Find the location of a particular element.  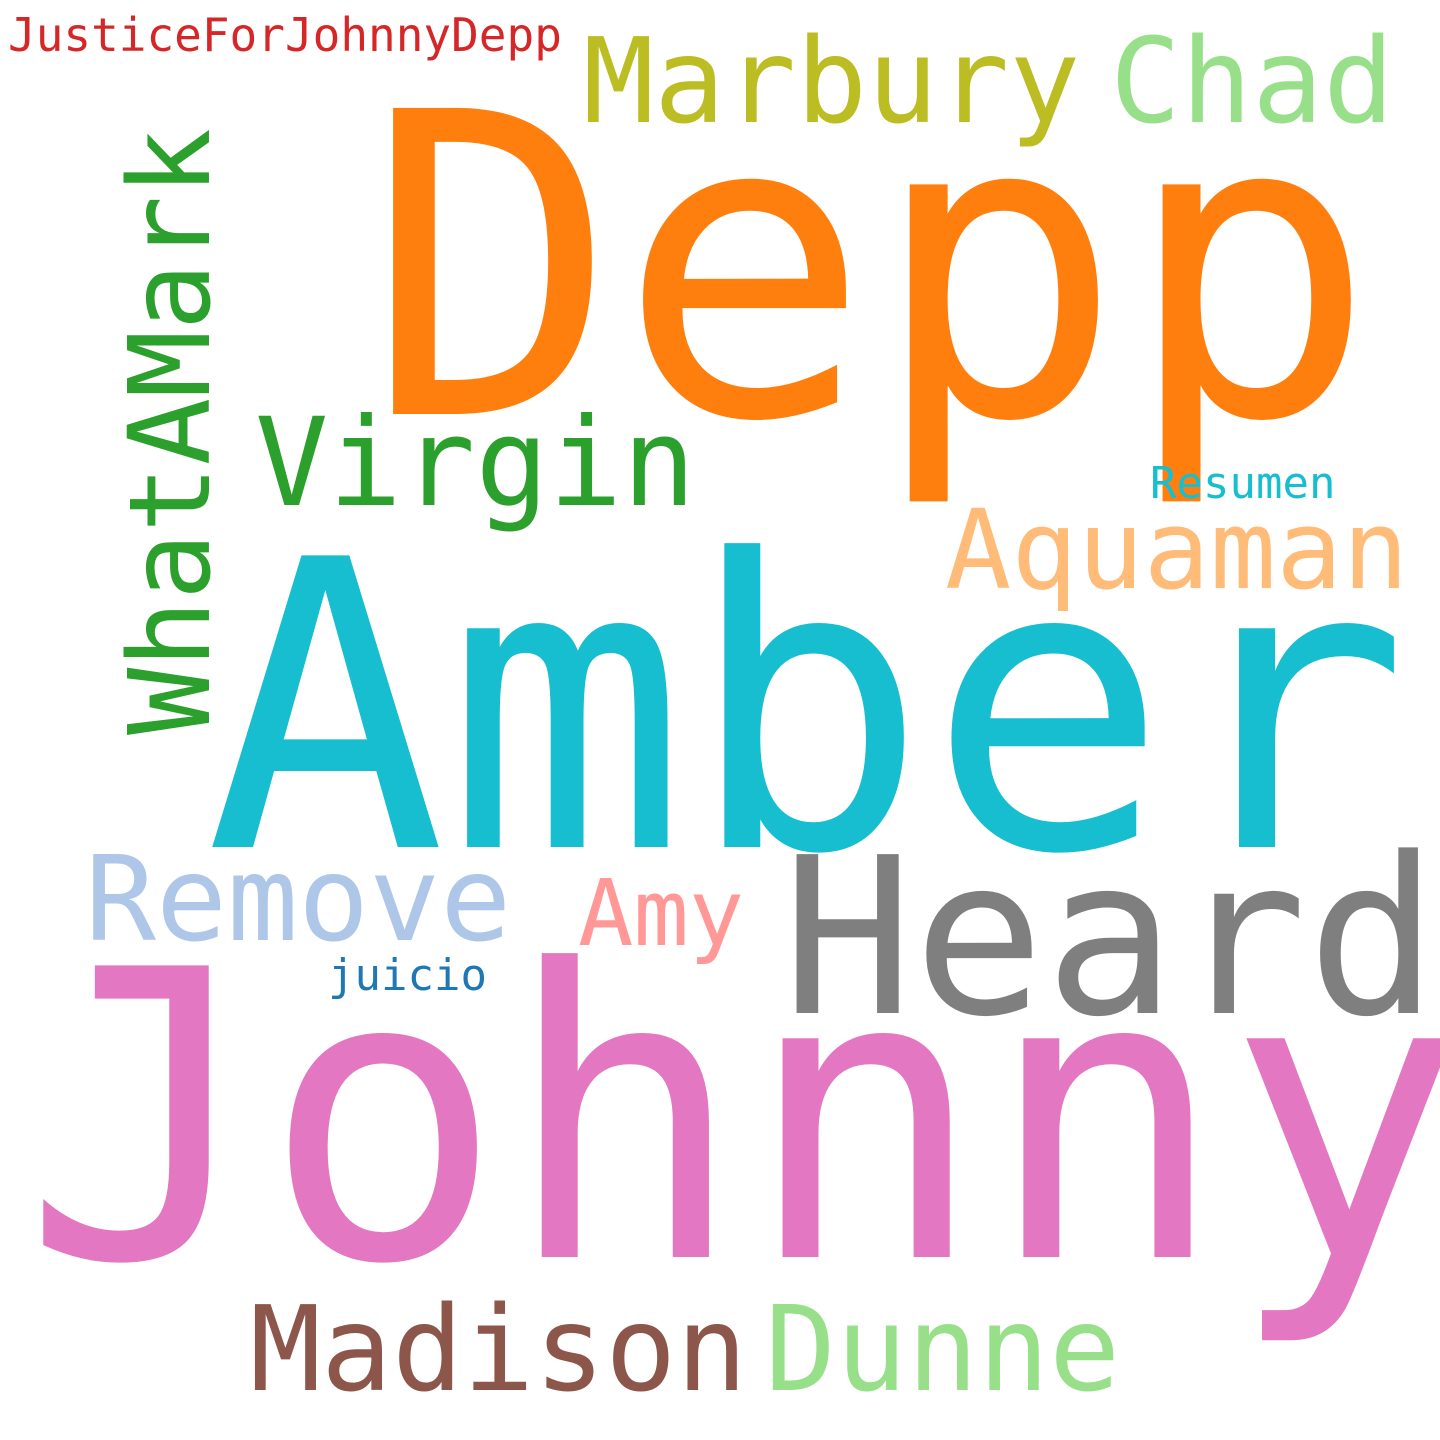

word-amy: Amy is located at coordinates (661, 913).